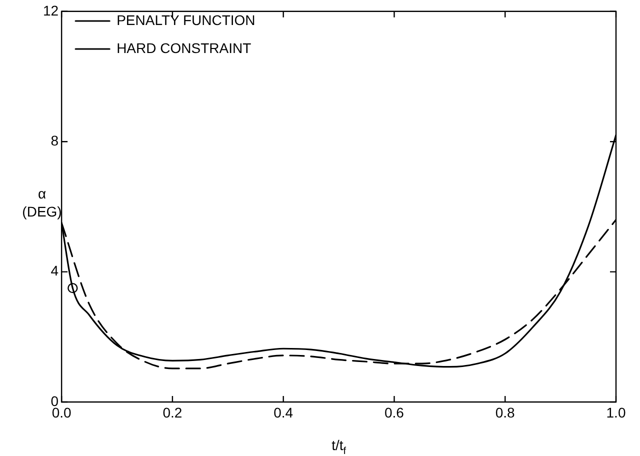  I want to click on y-tick-label: 4, so click(54, 270).